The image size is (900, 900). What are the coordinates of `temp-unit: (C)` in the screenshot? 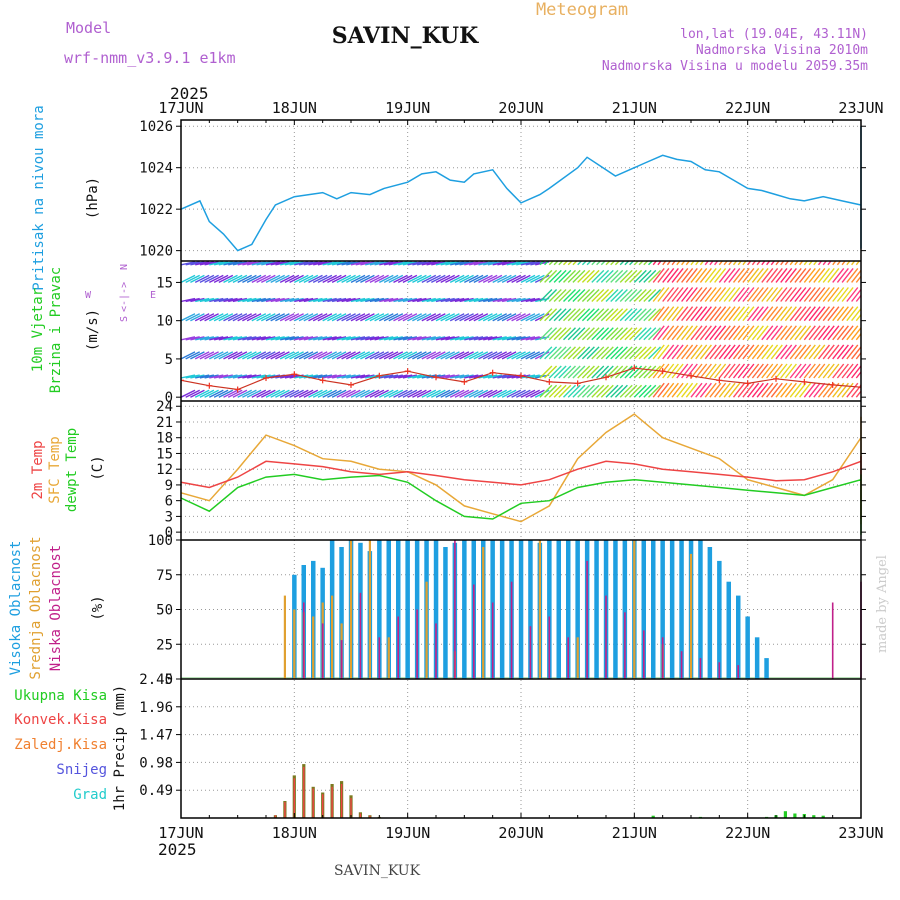 It's located at (98, 467).